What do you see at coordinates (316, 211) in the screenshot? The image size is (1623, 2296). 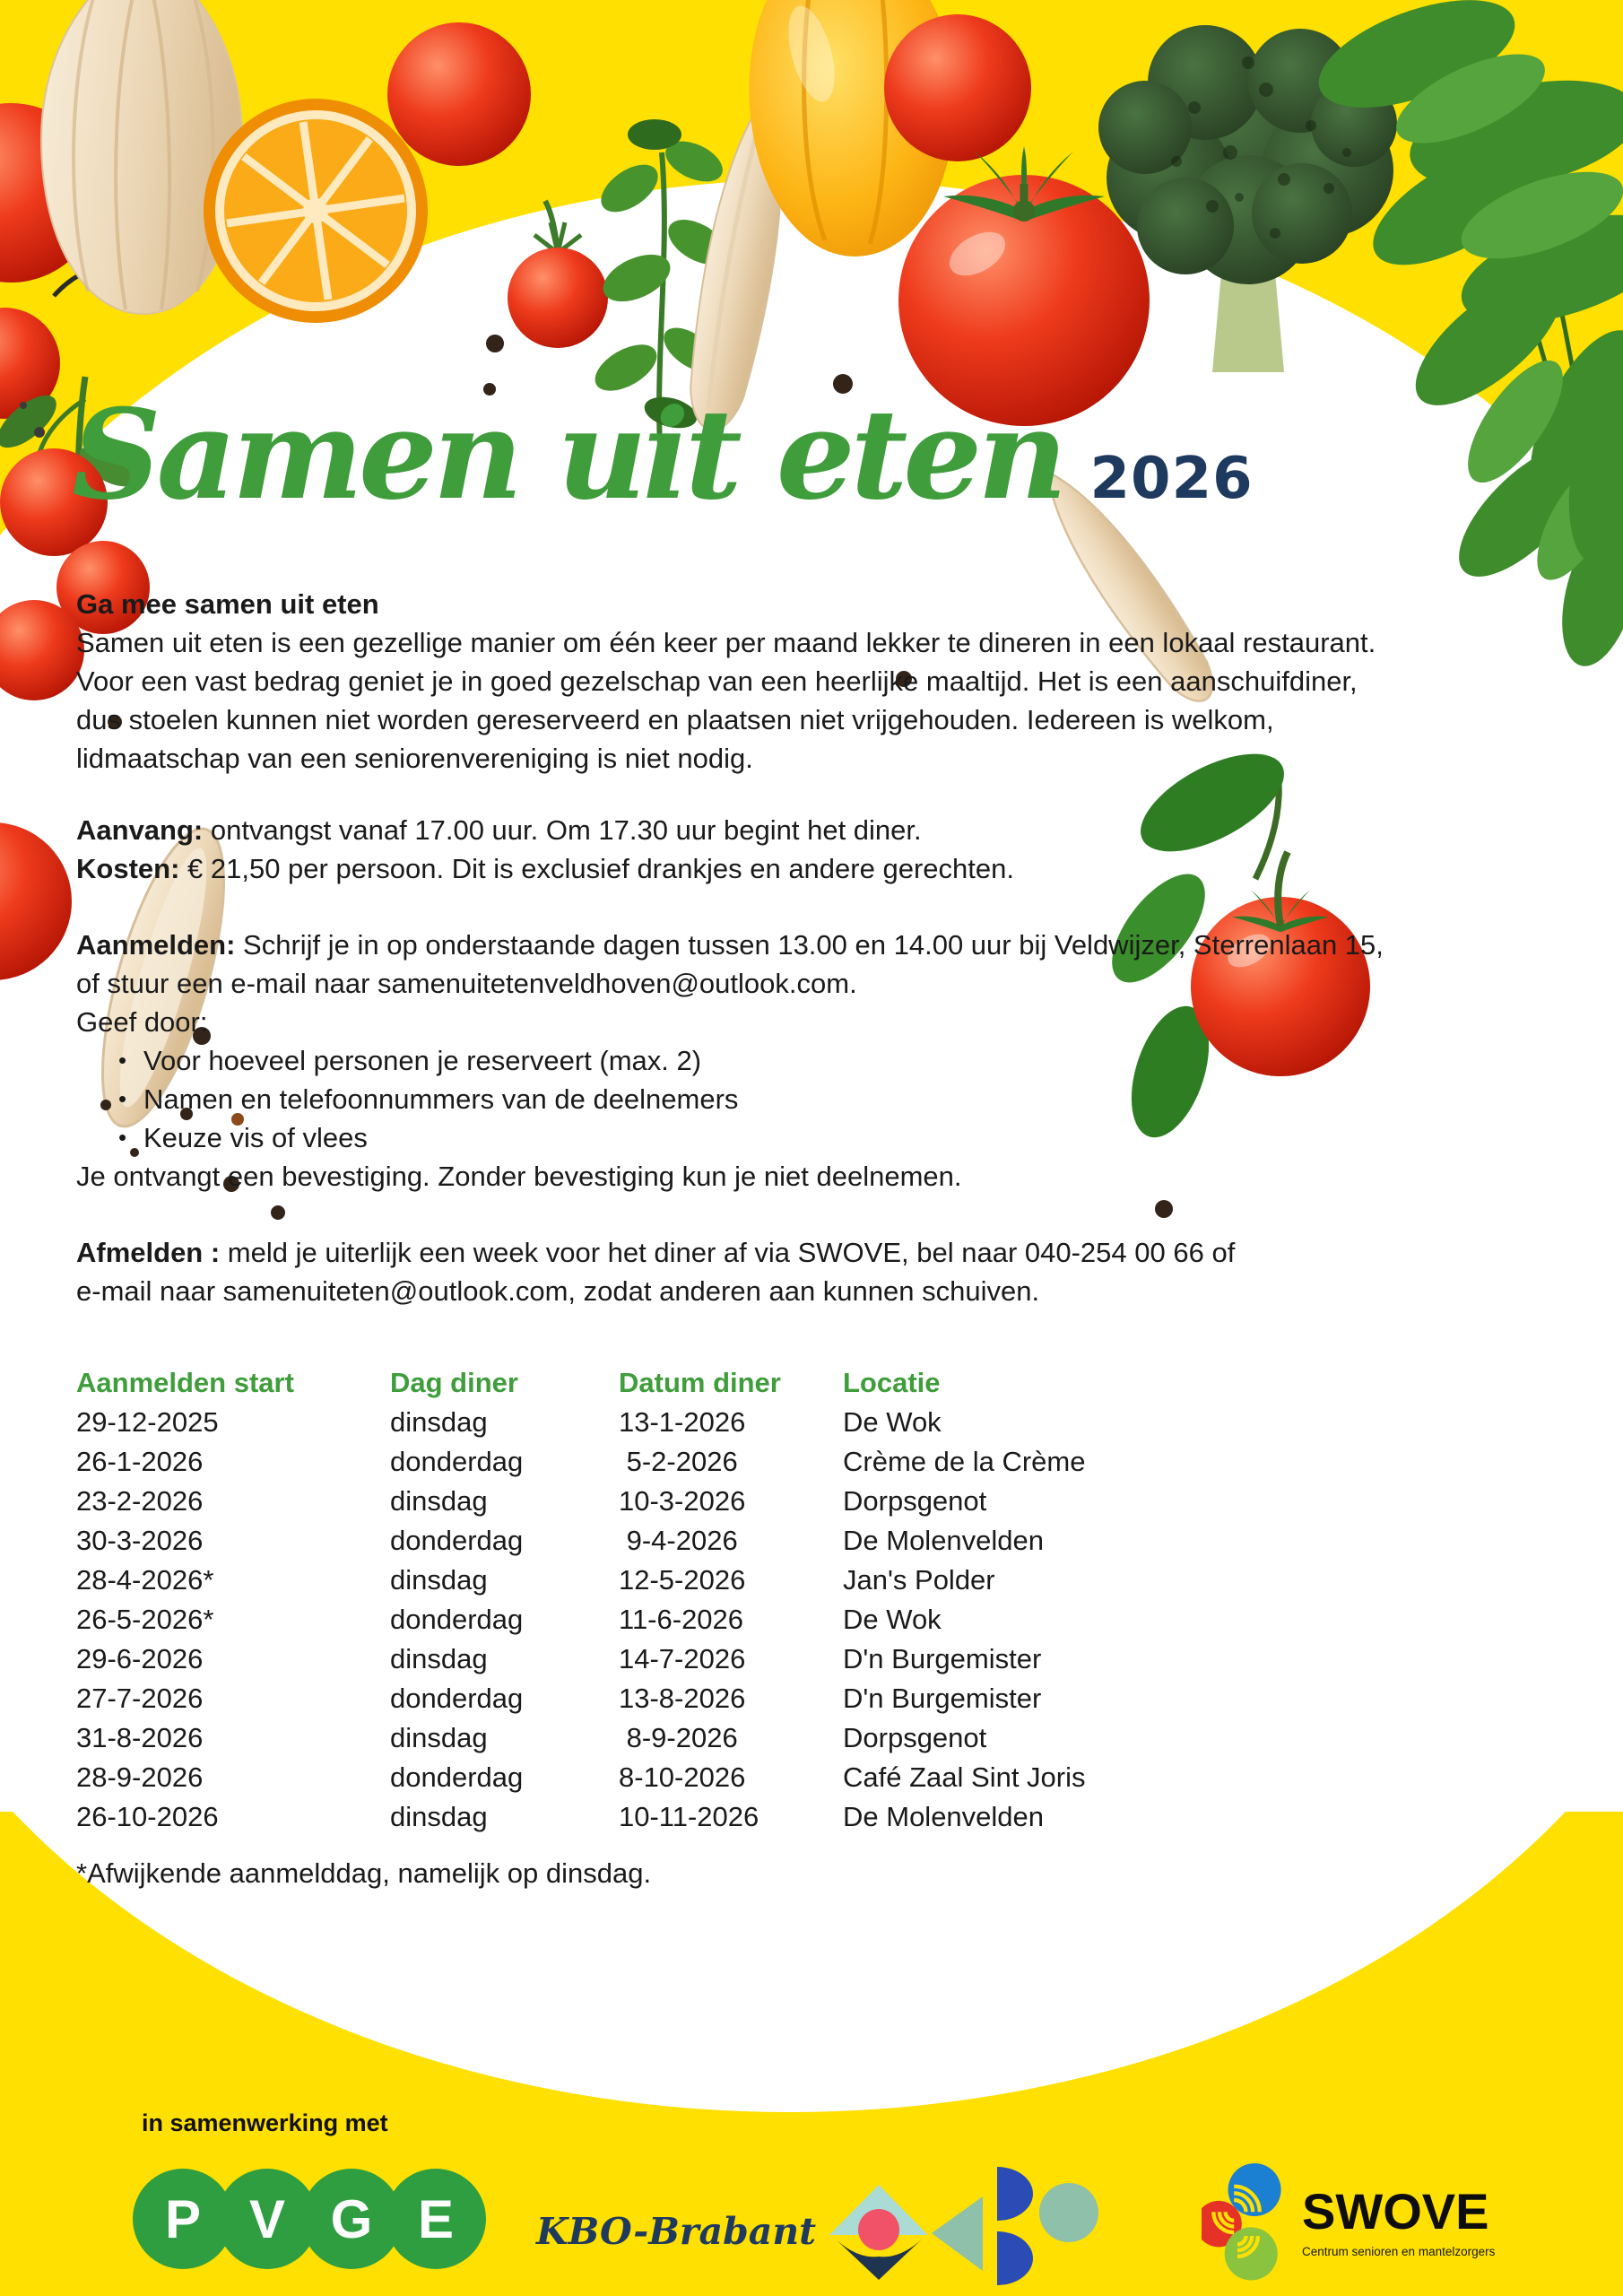 I see `orange-slice-icon` at bounding box center [316, 211].